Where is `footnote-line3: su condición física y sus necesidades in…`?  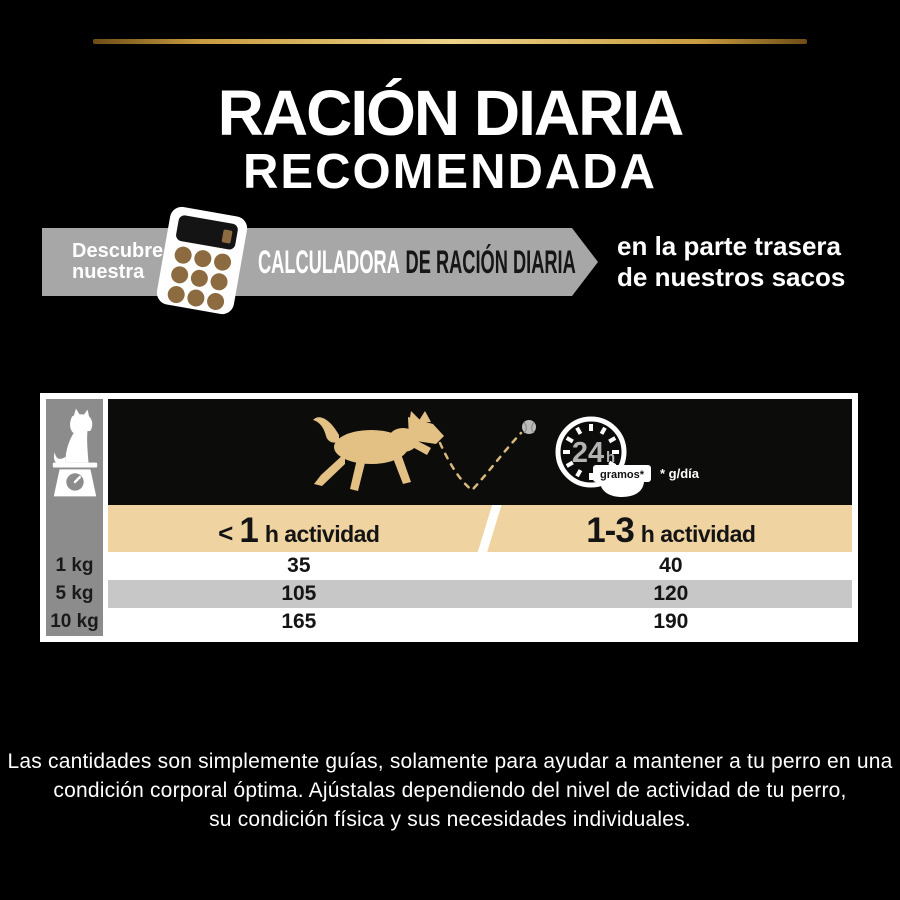
footnote-line3: su condición física y sus necesidades in… is located at coordinates (450, 819).